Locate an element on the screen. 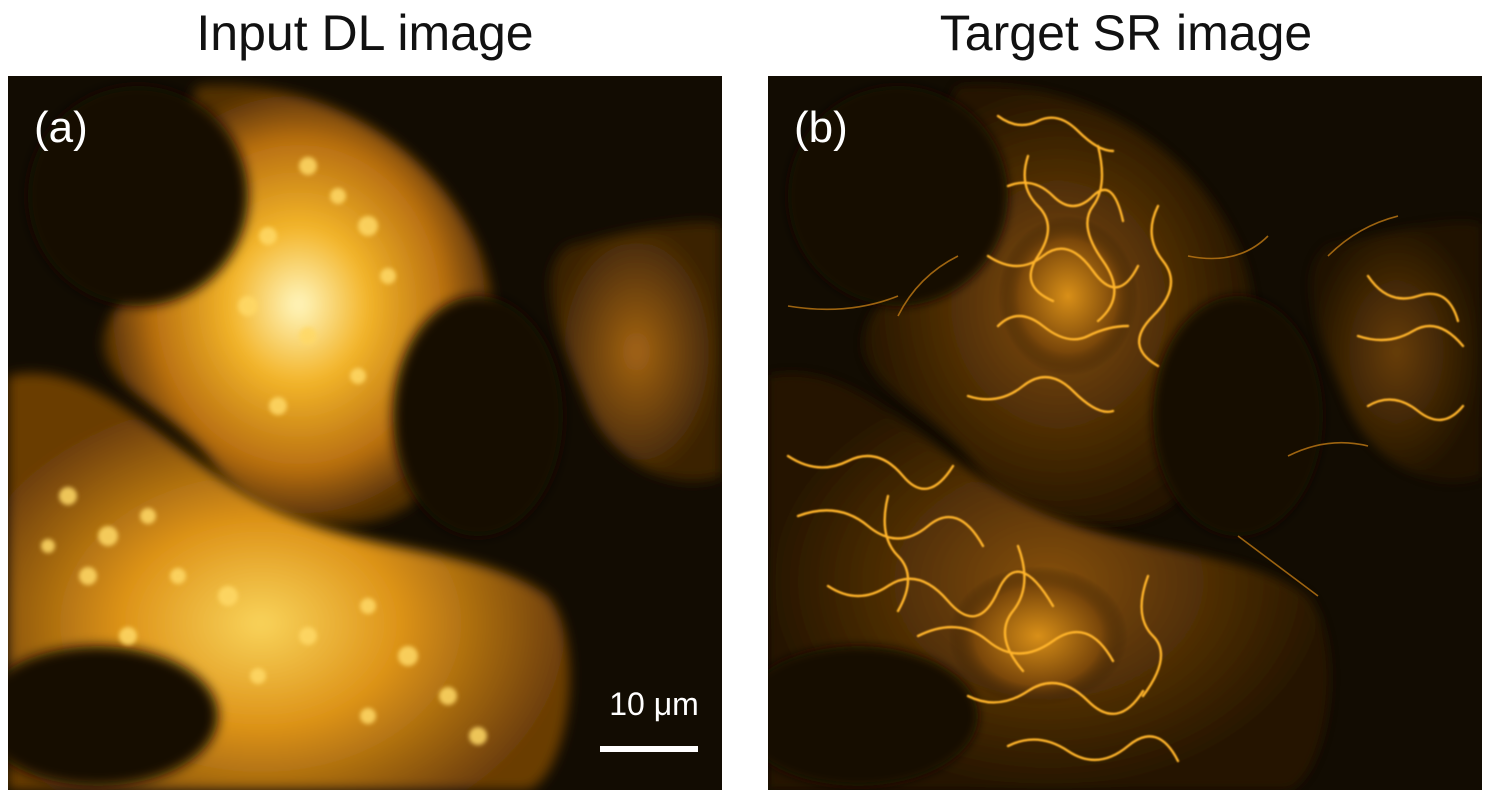  scale-bar-label: 10 μm is located at coordinates (654, 704).